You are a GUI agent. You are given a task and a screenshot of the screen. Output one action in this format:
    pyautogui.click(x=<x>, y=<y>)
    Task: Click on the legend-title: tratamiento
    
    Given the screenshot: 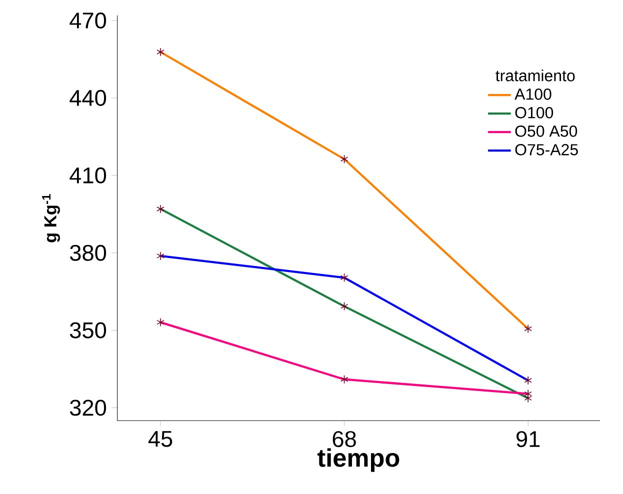 What is the action you would take?
    pyautogui.click(x=535, y=76)
    